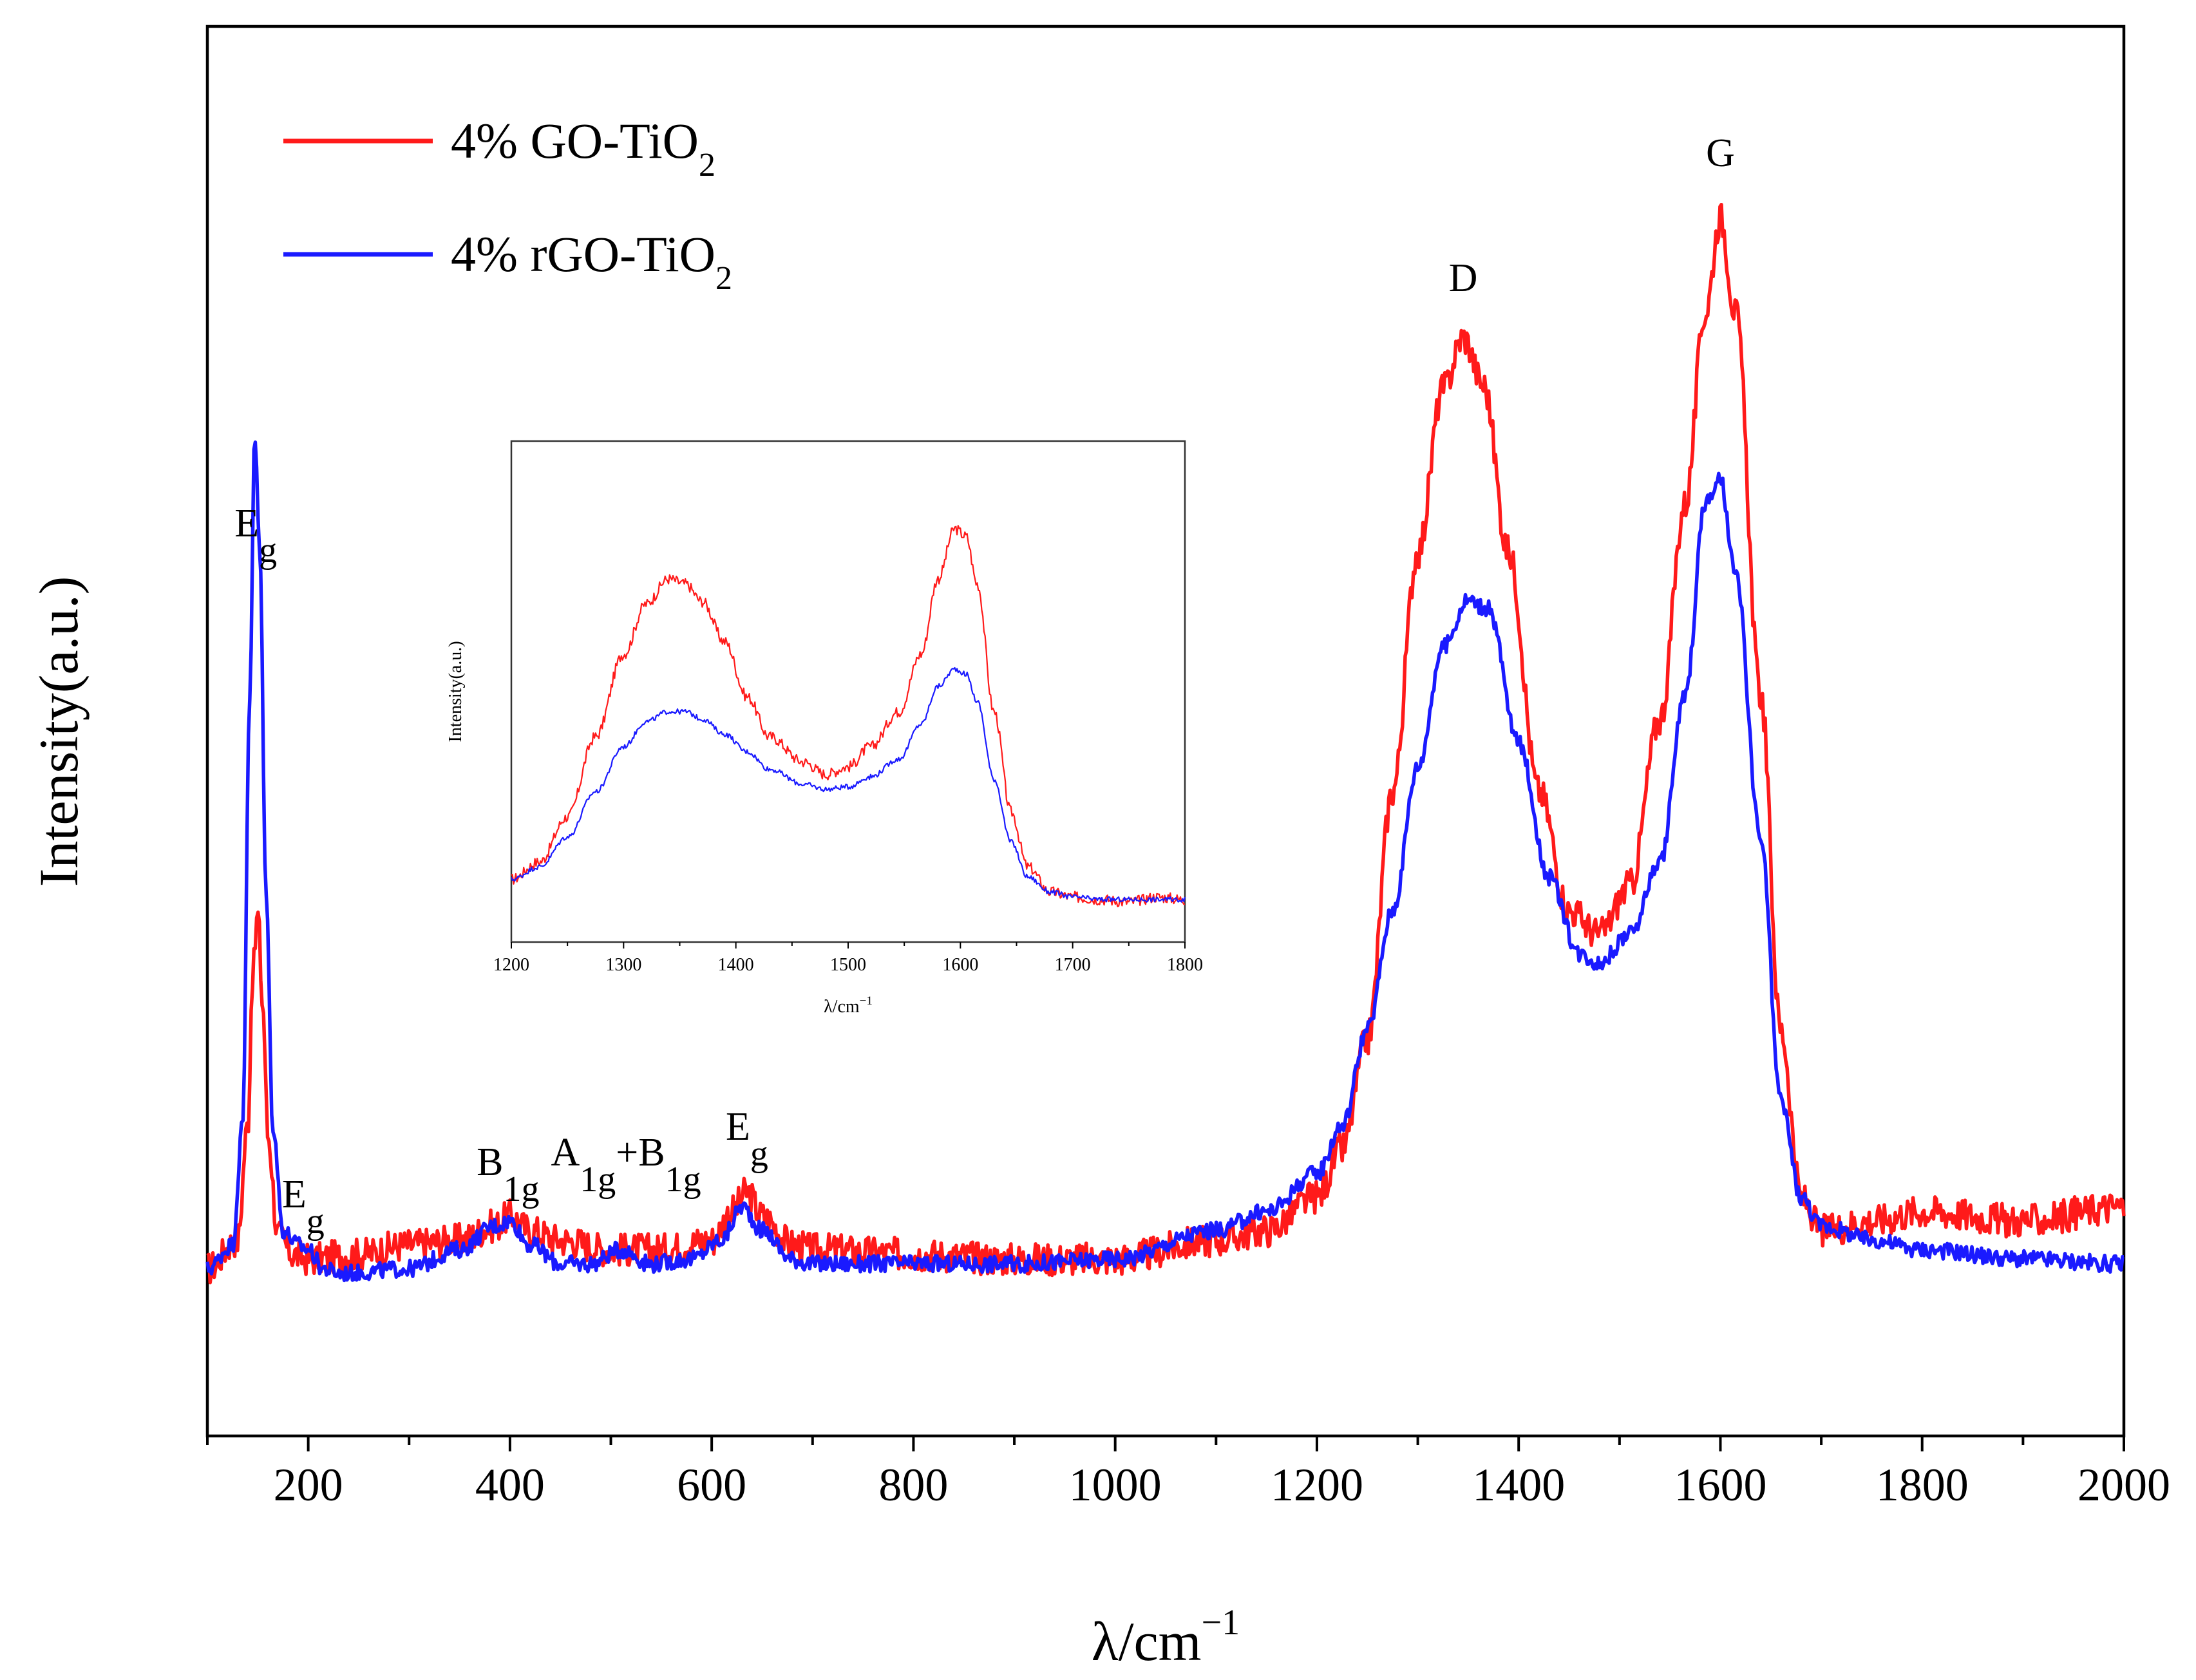  I want to click on inset-x-axis: 1200 1300 1400 1500 1600 1700 1800, so click(848, 958).